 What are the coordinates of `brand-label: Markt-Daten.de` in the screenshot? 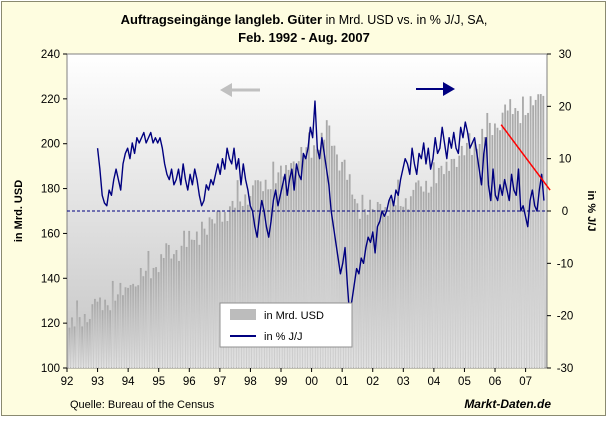 It's located at (507, 404).